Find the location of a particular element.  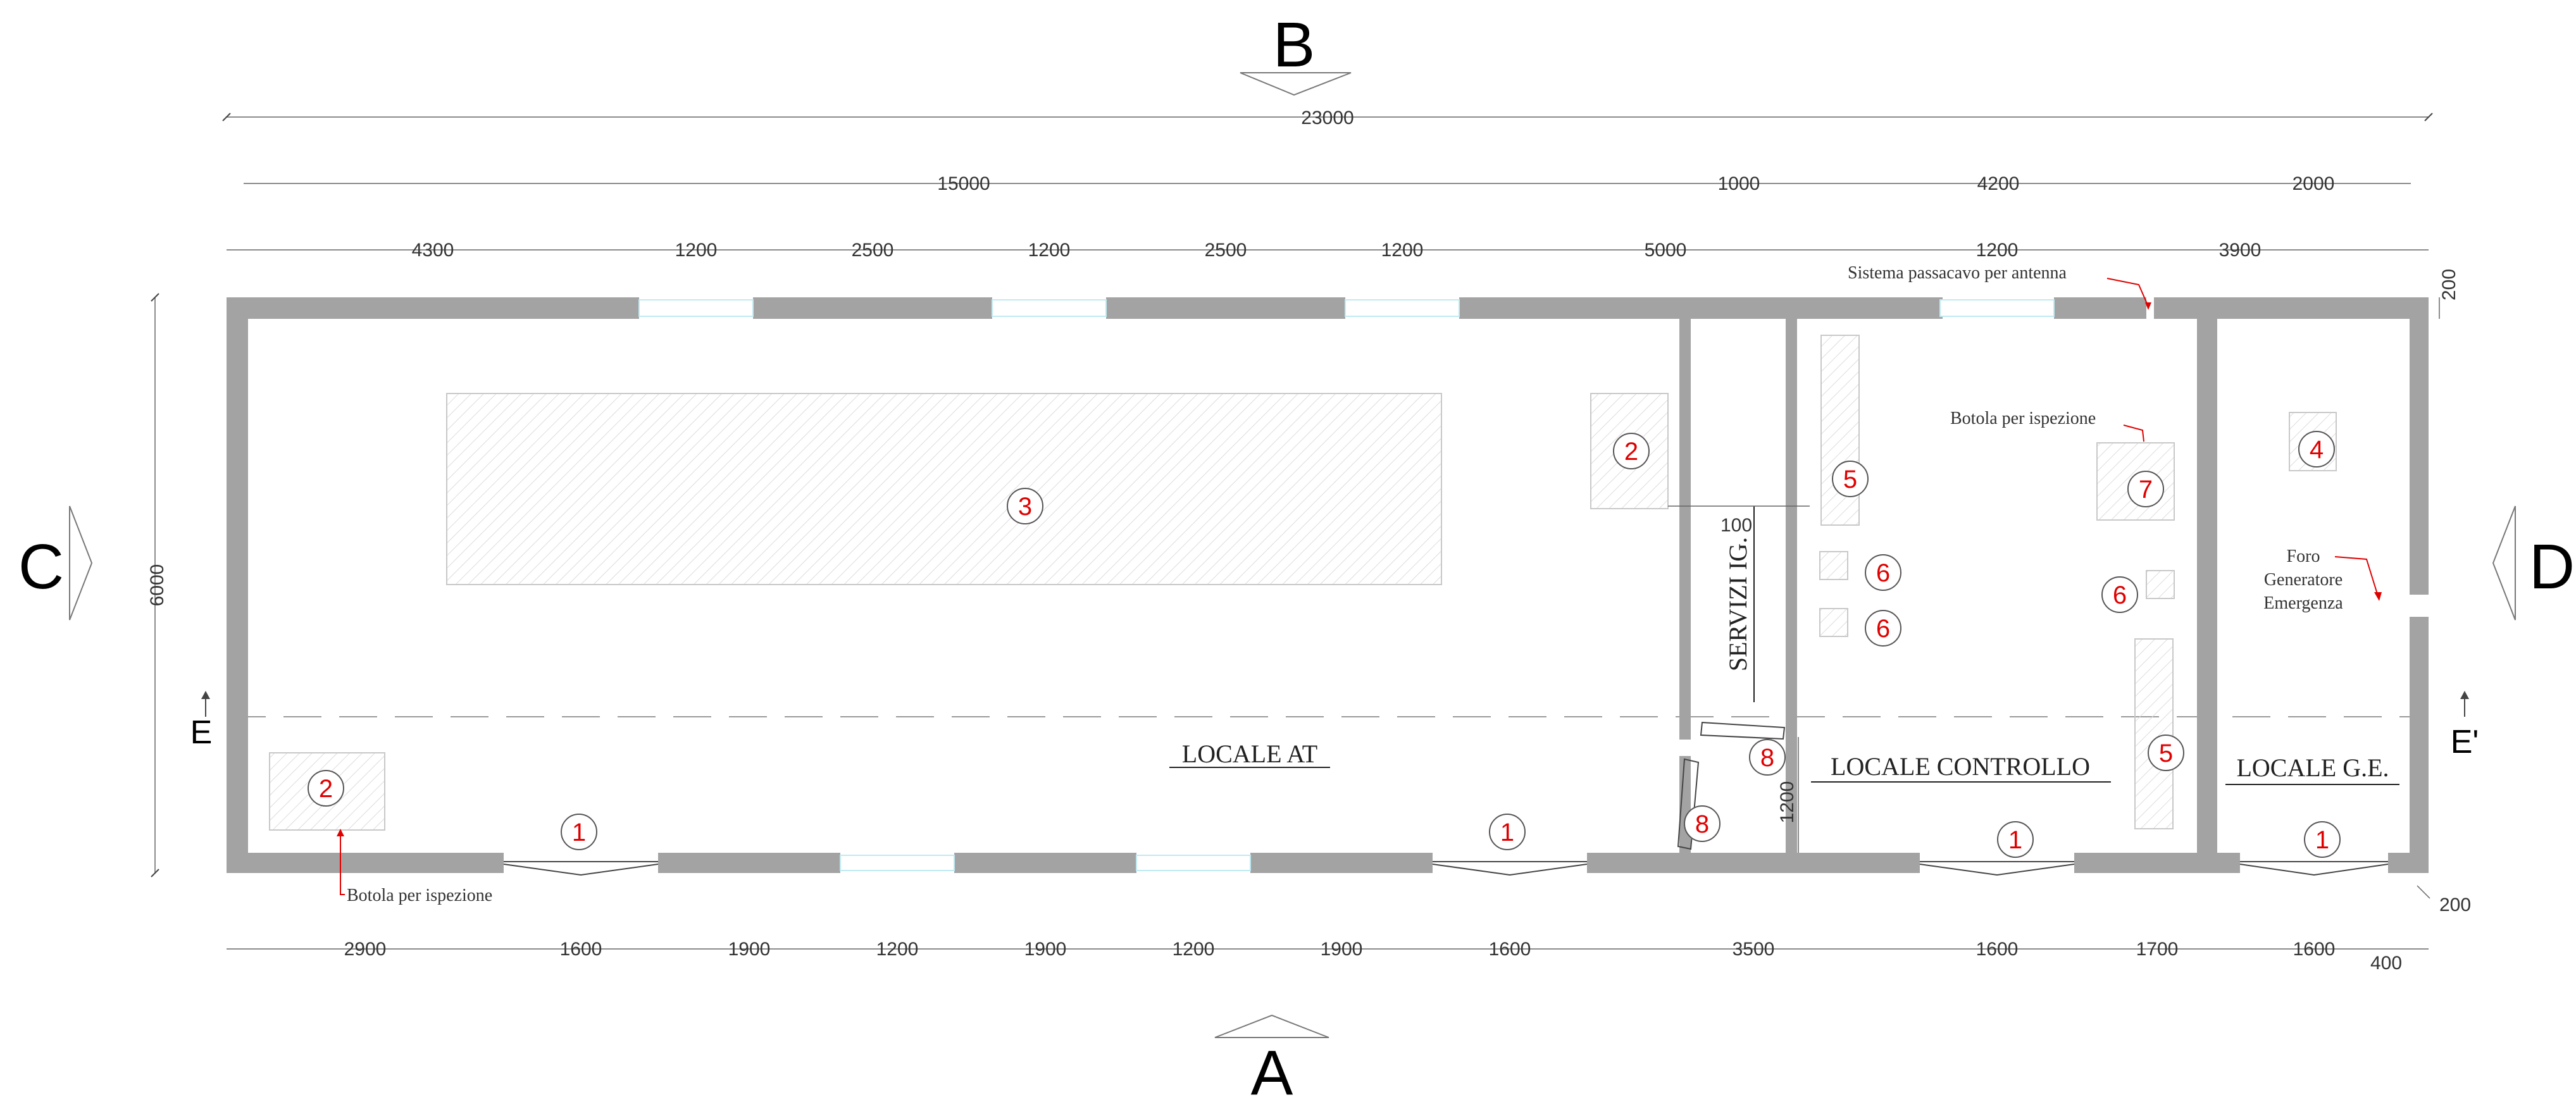

marker-8b: 8 is located at coordinates (1702, 824).